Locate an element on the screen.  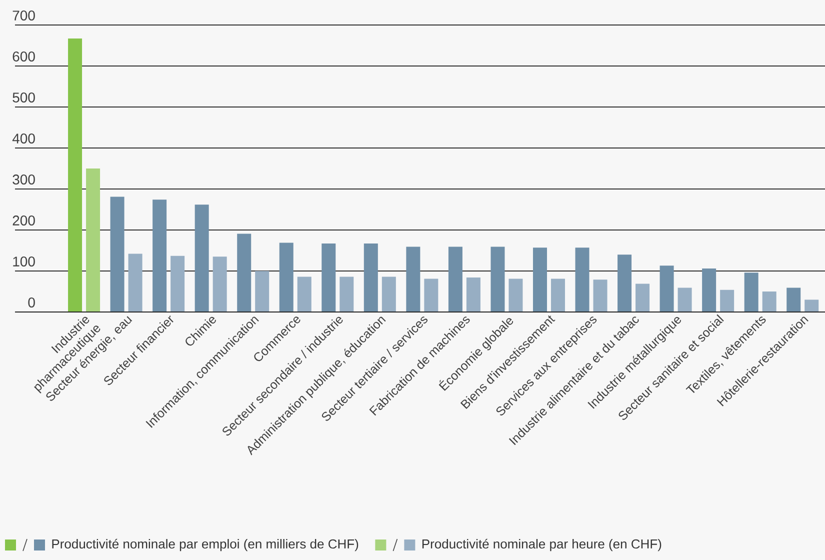
y-tick-label: 400 is located at coordinates (23, 139).